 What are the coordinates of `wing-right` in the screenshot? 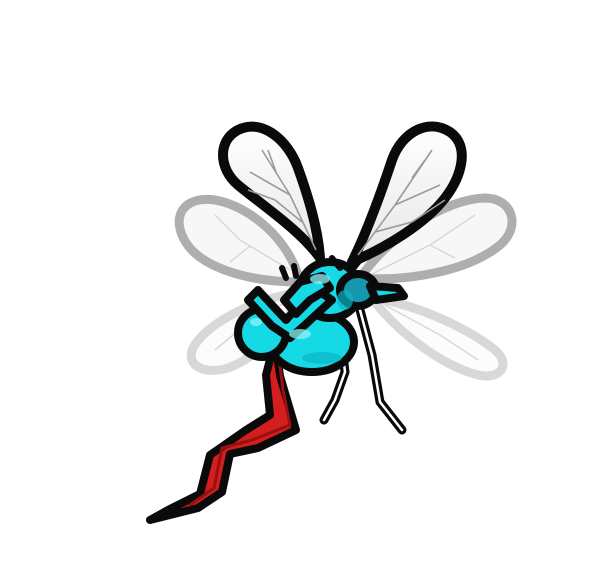 It's located at (407, 194).